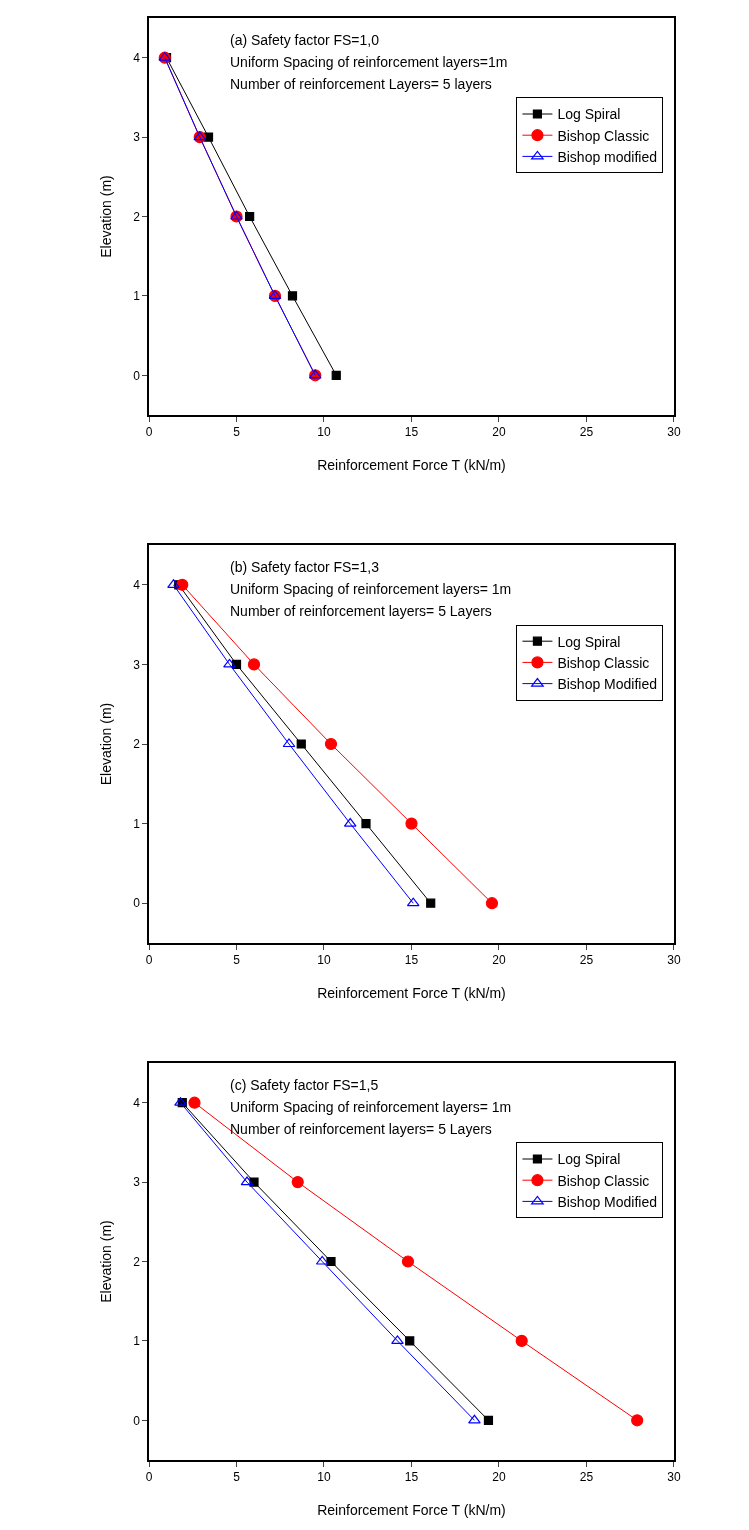 This screenshot has width=749, height=1530. Describe the element at coordinates (304, 1085) in the screenshot. I see `annotation: (c) Safety factor FS=1,5` at that location.